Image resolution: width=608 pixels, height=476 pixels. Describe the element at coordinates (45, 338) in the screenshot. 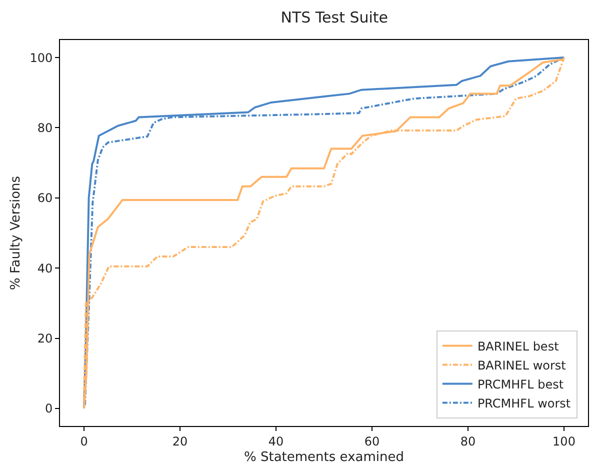

I see `y-tick-label: 20` at that location.